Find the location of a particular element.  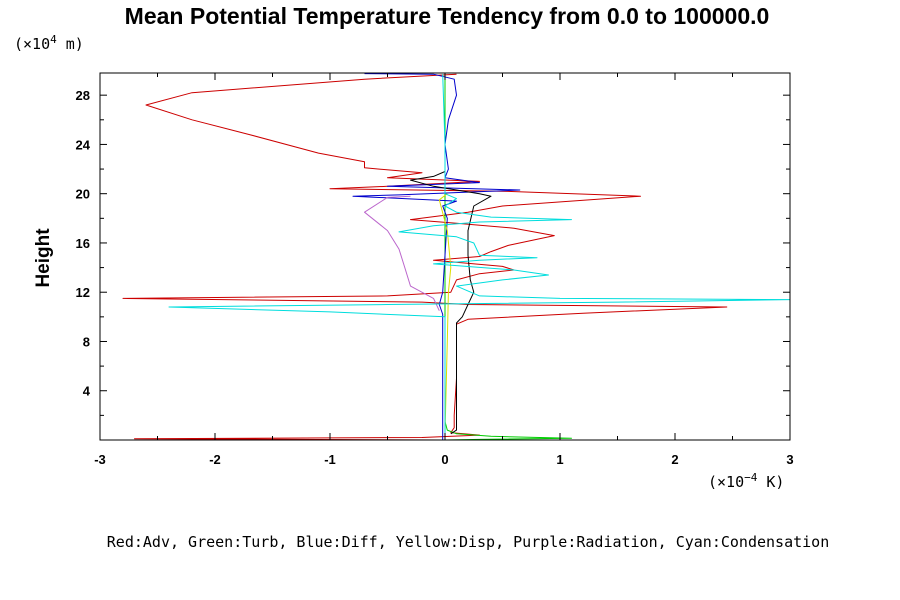

x-tick-label: -3 is located at coordinates (100, 459).